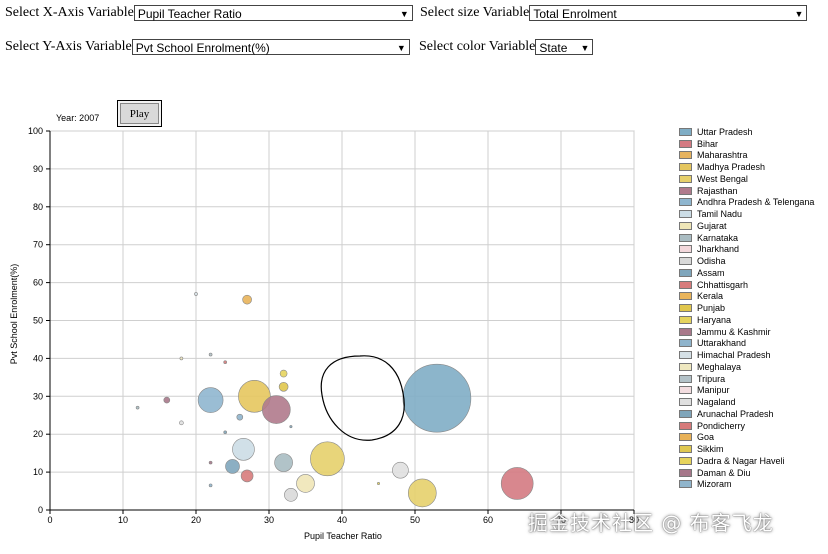 Image resolution: width=828 pixels, height=554 pixels. I want to click on legend-label: Tamil Nadu, so click(720, 214).